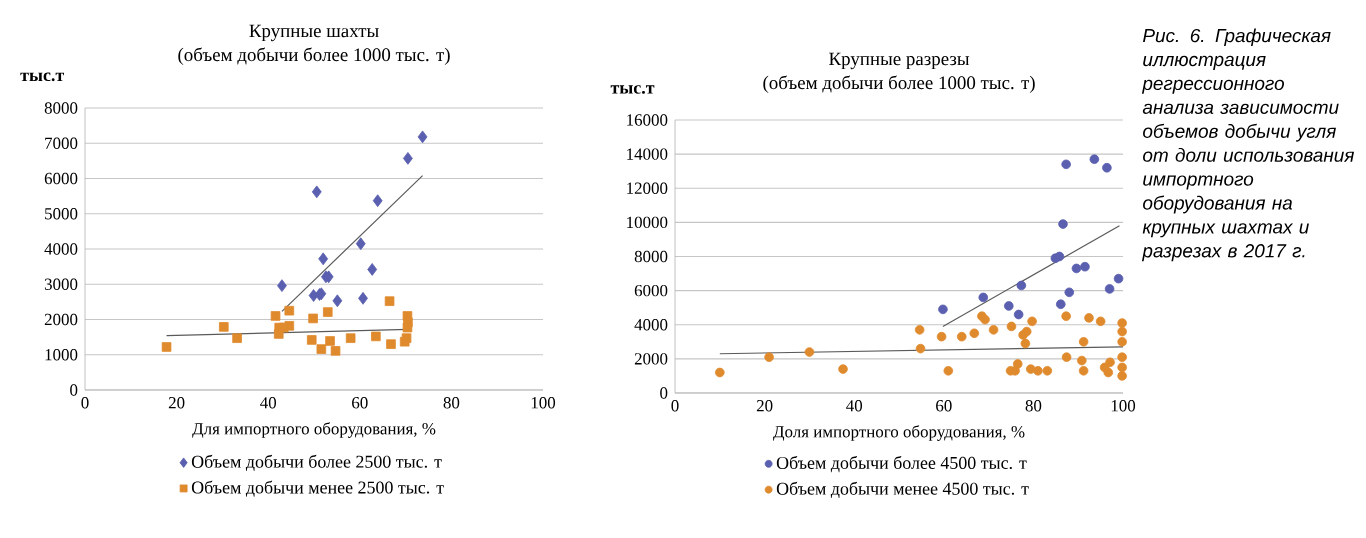 The width and height of the screenshot is (1366, 538). What do you see at coordinates (314, 33) in the screenshot?
I see `chart-title: Крупные шахты` at bounding box center [314, 33].